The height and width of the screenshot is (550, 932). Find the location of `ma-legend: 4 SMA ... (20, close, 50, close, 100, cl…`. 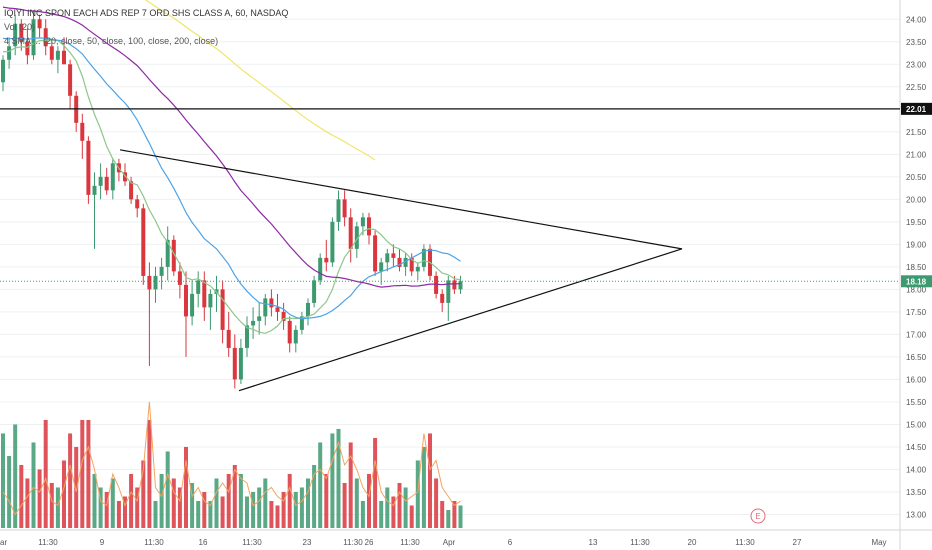

ma-legend: 4 SMA ... (20, close, 50, close, 100, cl… is located at coordinates (111, 41).